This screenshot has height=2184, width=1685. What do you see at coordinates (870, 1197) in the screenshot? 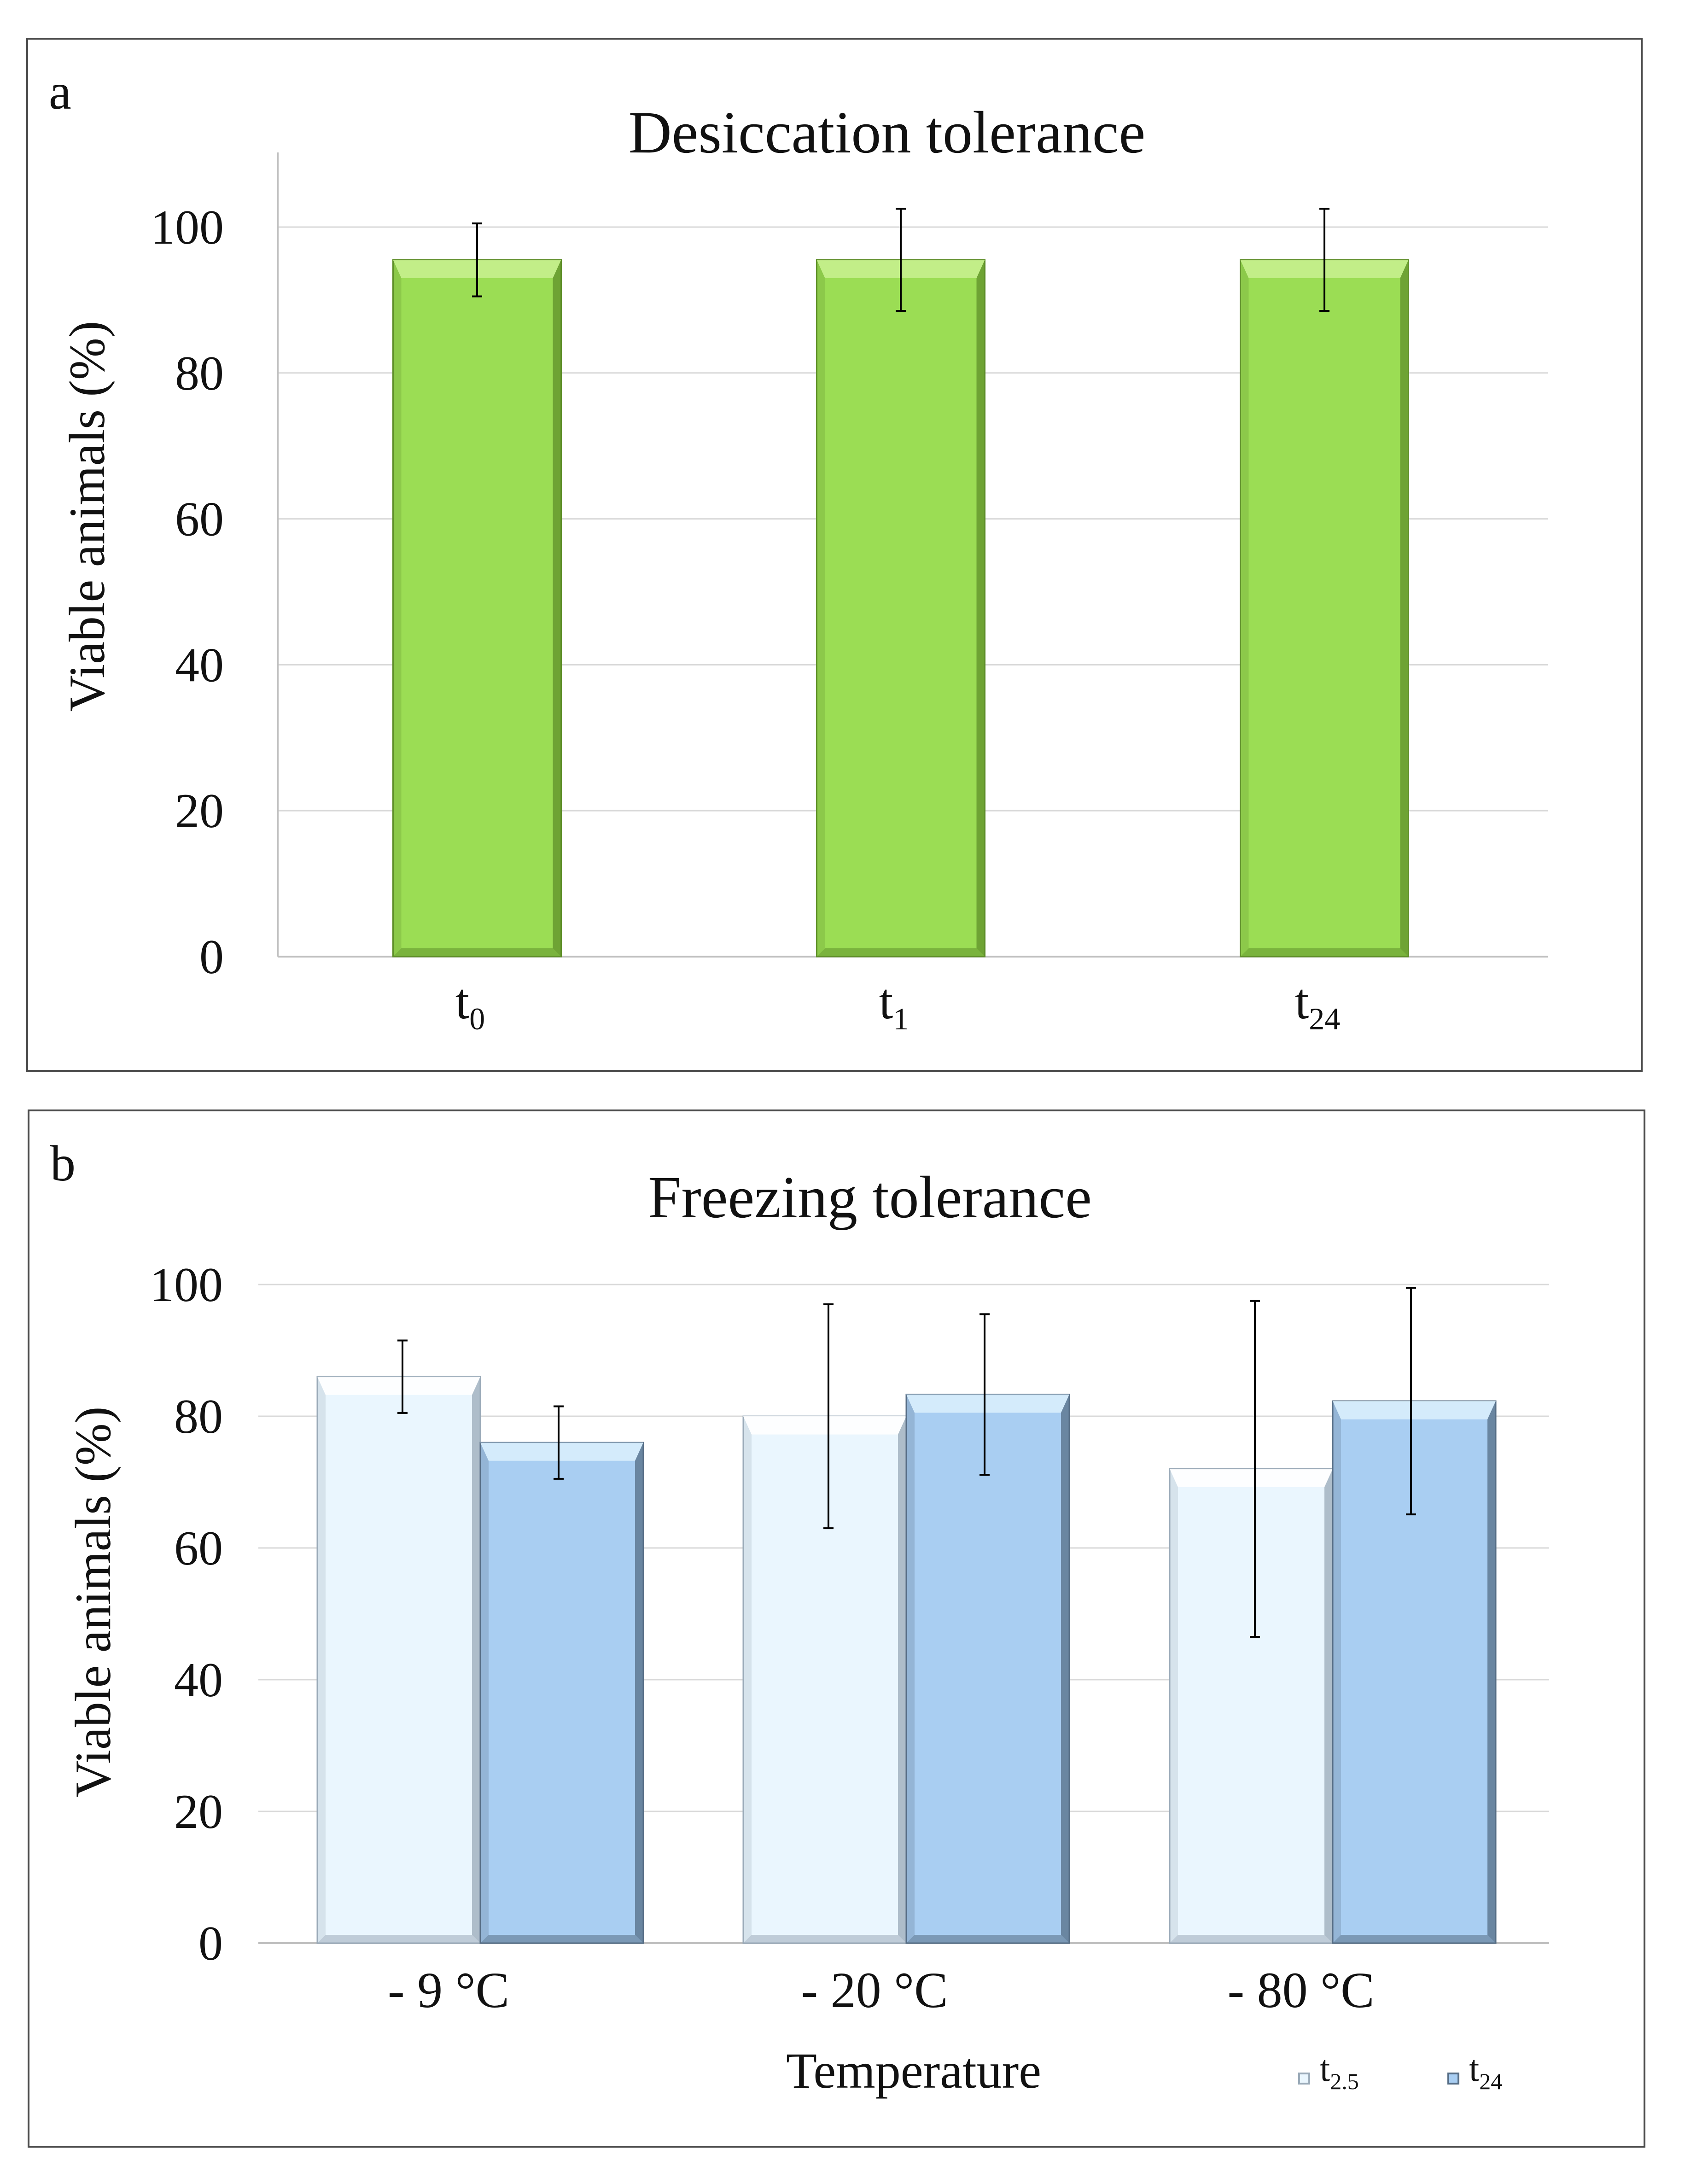
I see `chart-title: Freezing tolerance` at bounding box center [870, 1197].